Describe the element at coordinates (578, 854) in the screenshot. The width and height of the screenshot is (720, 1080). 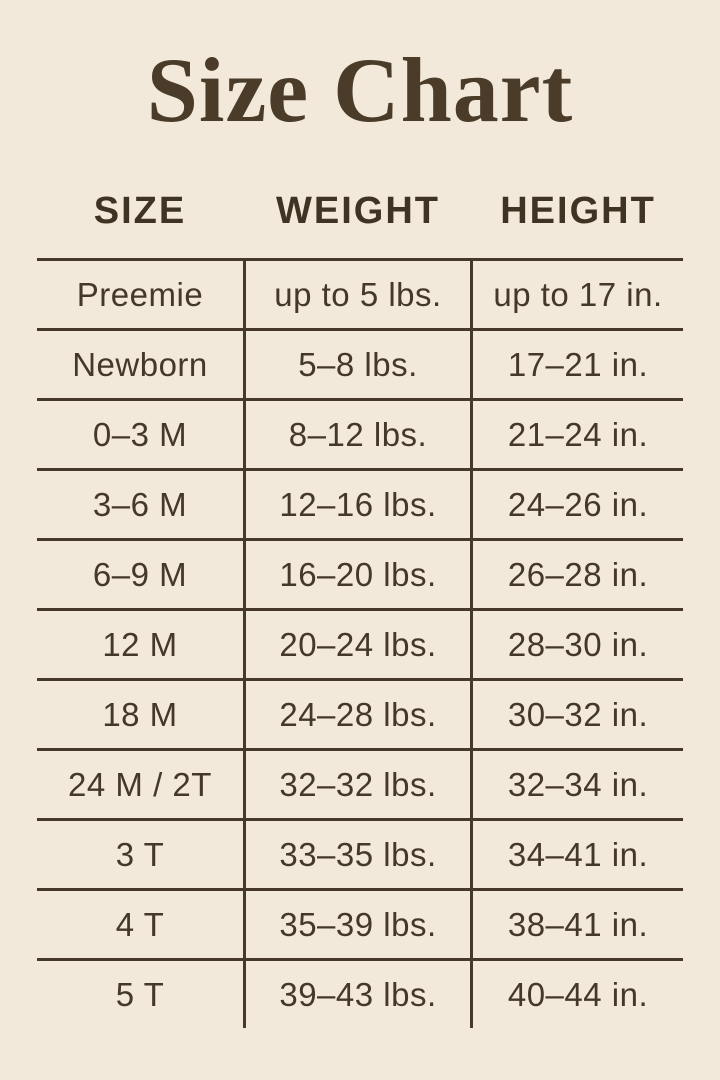
I see `height-cell: 34–41 in.` at that location.